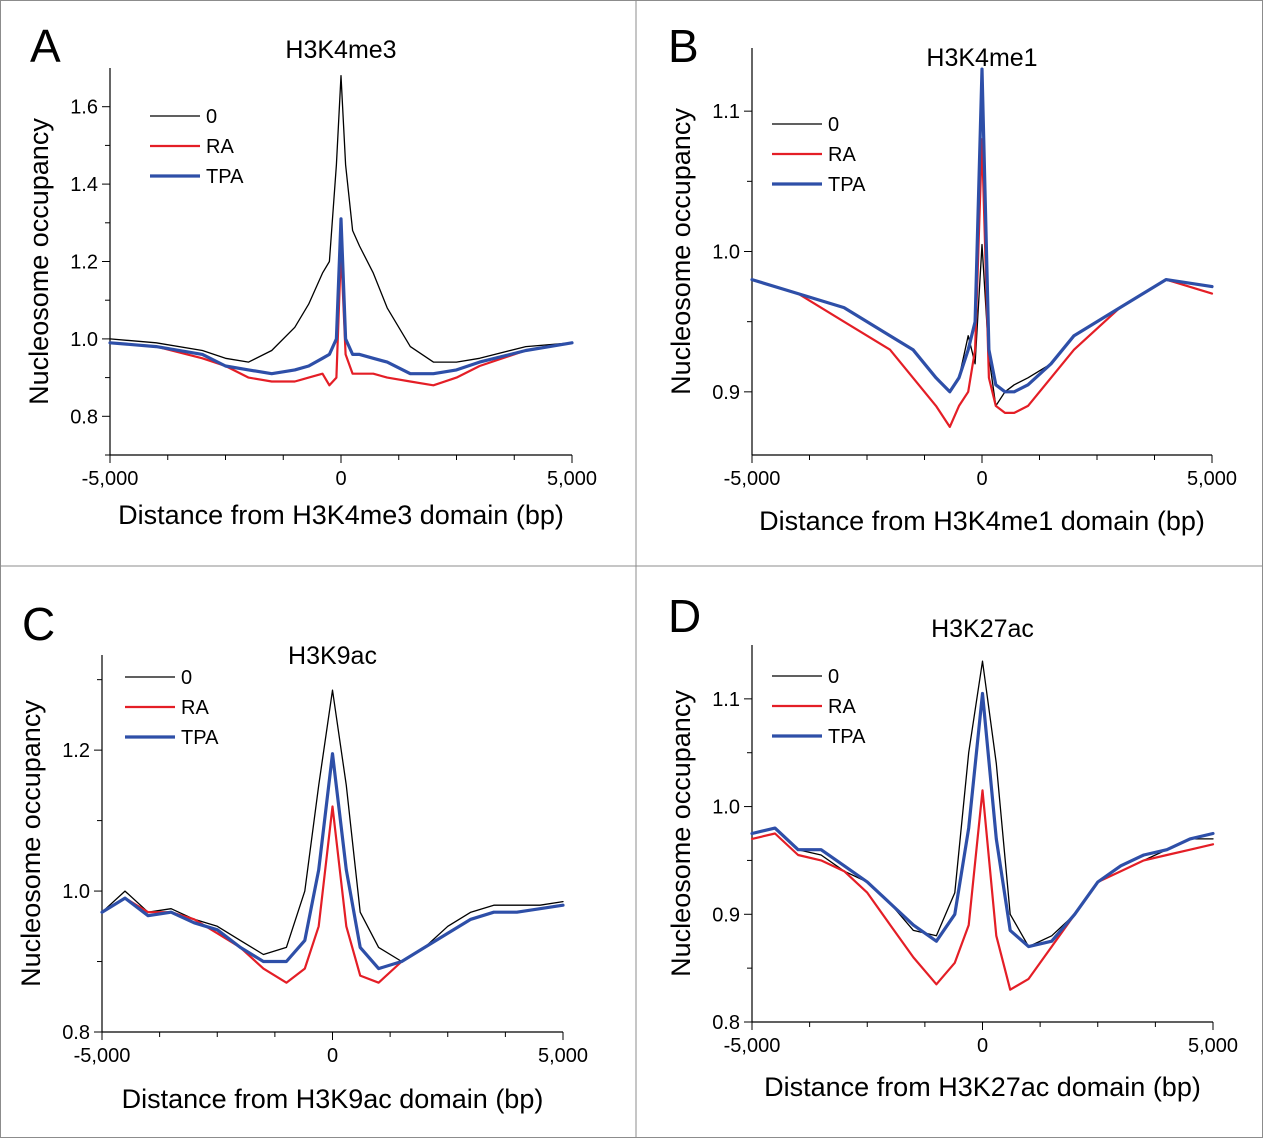  What do you see at coordinates (982, 521) in the screenshot?
I see `x-axis-label: Distance from H3K4me1 domain (bp)` at bounding box center [982, 521].